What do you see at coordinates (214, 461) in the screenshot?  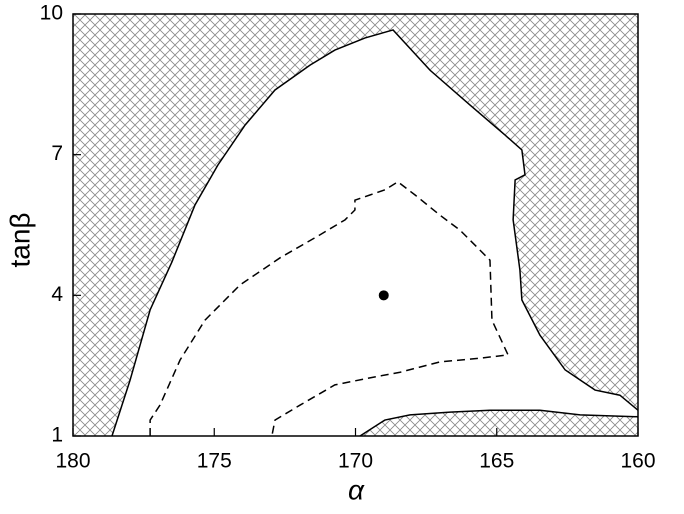 I see `x-tick-label: 175` at bounding box center [214, 461].